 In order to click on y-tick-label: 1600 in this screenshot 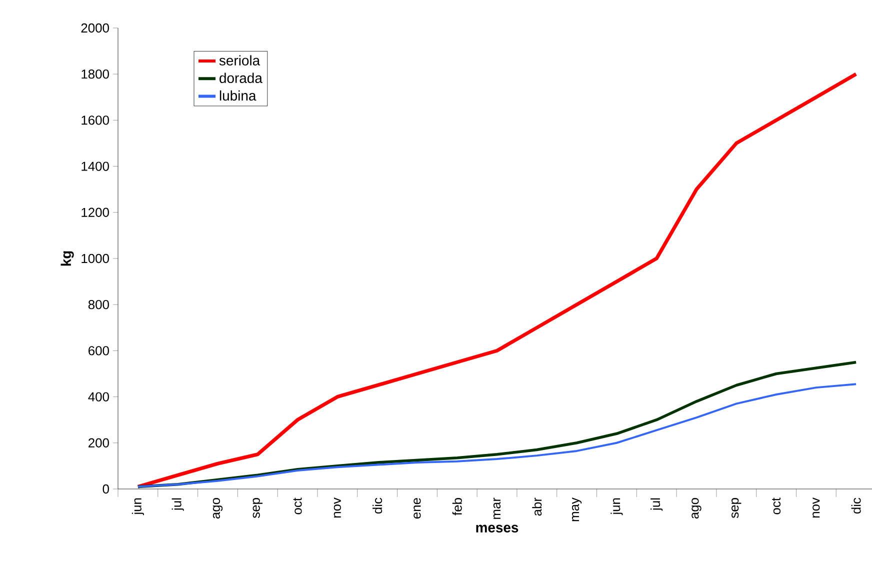, I will do `click(95, 120)`.